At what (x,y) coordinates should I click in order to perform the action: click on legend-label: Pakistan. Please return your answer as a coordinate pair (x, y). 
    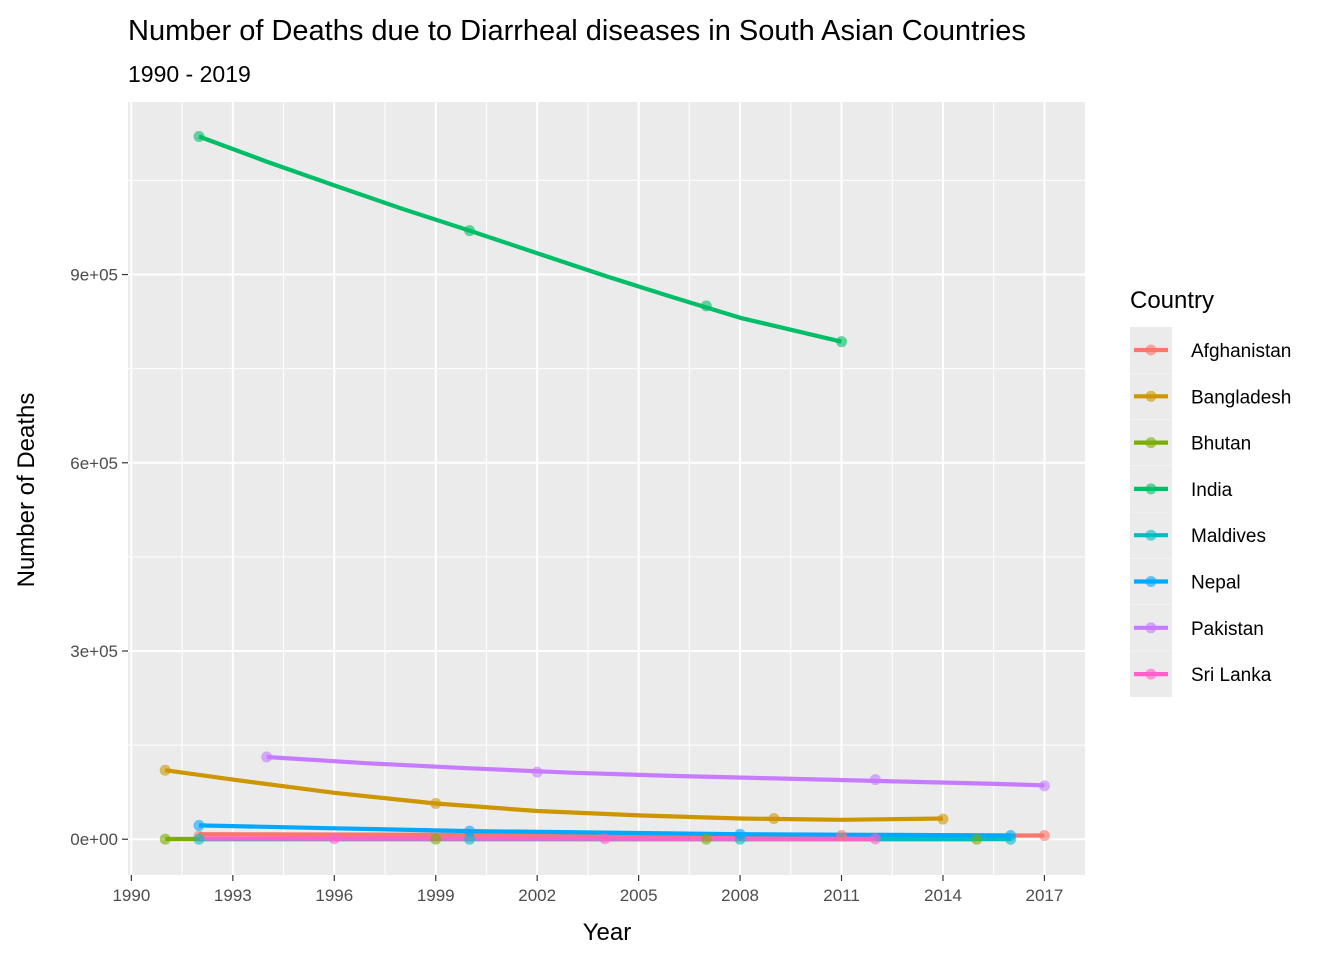
    Looking at the image, I should click on (1227, 629).